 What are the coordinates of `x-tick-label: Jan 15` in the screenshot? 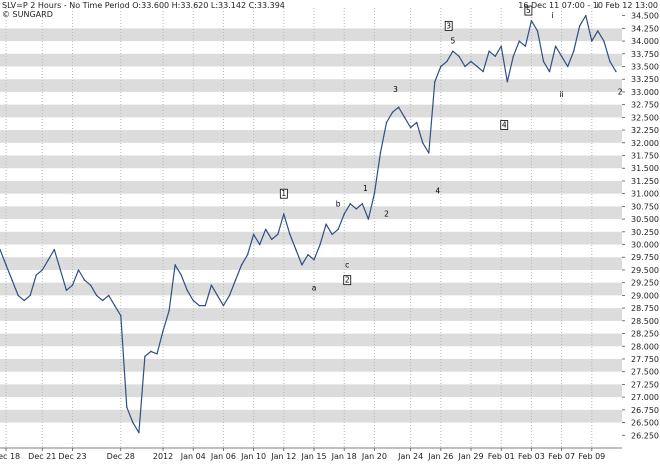 It's located at (313, 456).